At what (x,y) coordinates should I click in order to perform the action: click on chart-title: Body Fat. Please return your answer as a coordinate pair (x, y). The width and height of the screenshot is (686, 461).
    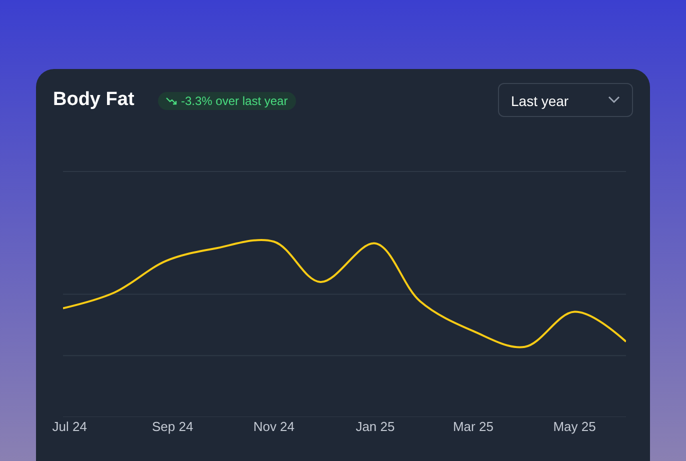
    Looking at the image, I should click on (93, 100).